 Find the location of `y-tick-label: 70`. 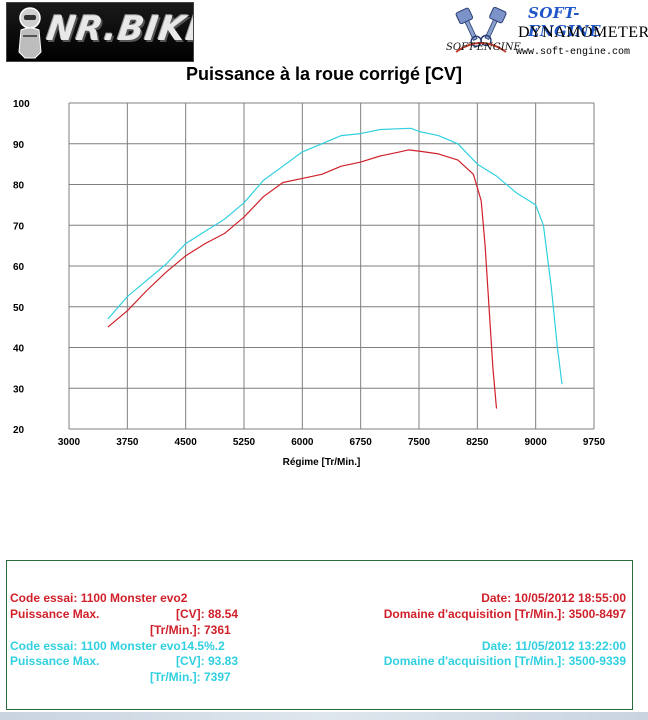

y-tick-label: 70 is located at coordinates (19, 226).